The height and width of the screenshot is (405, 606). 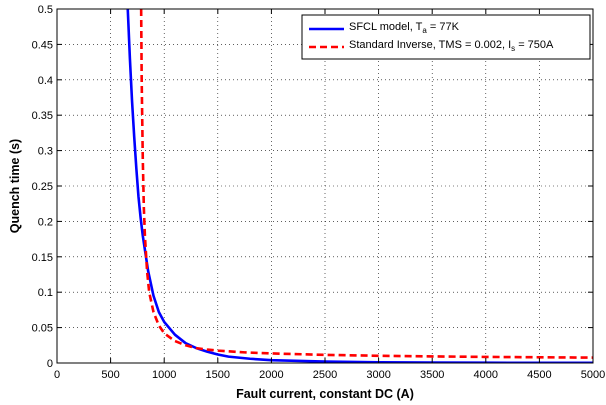 What do you see at coordinates (325, 394) in the screenshot?
I see `x-axis-title: Fault current, constant DC (A)` at bounding box center [325, 394].